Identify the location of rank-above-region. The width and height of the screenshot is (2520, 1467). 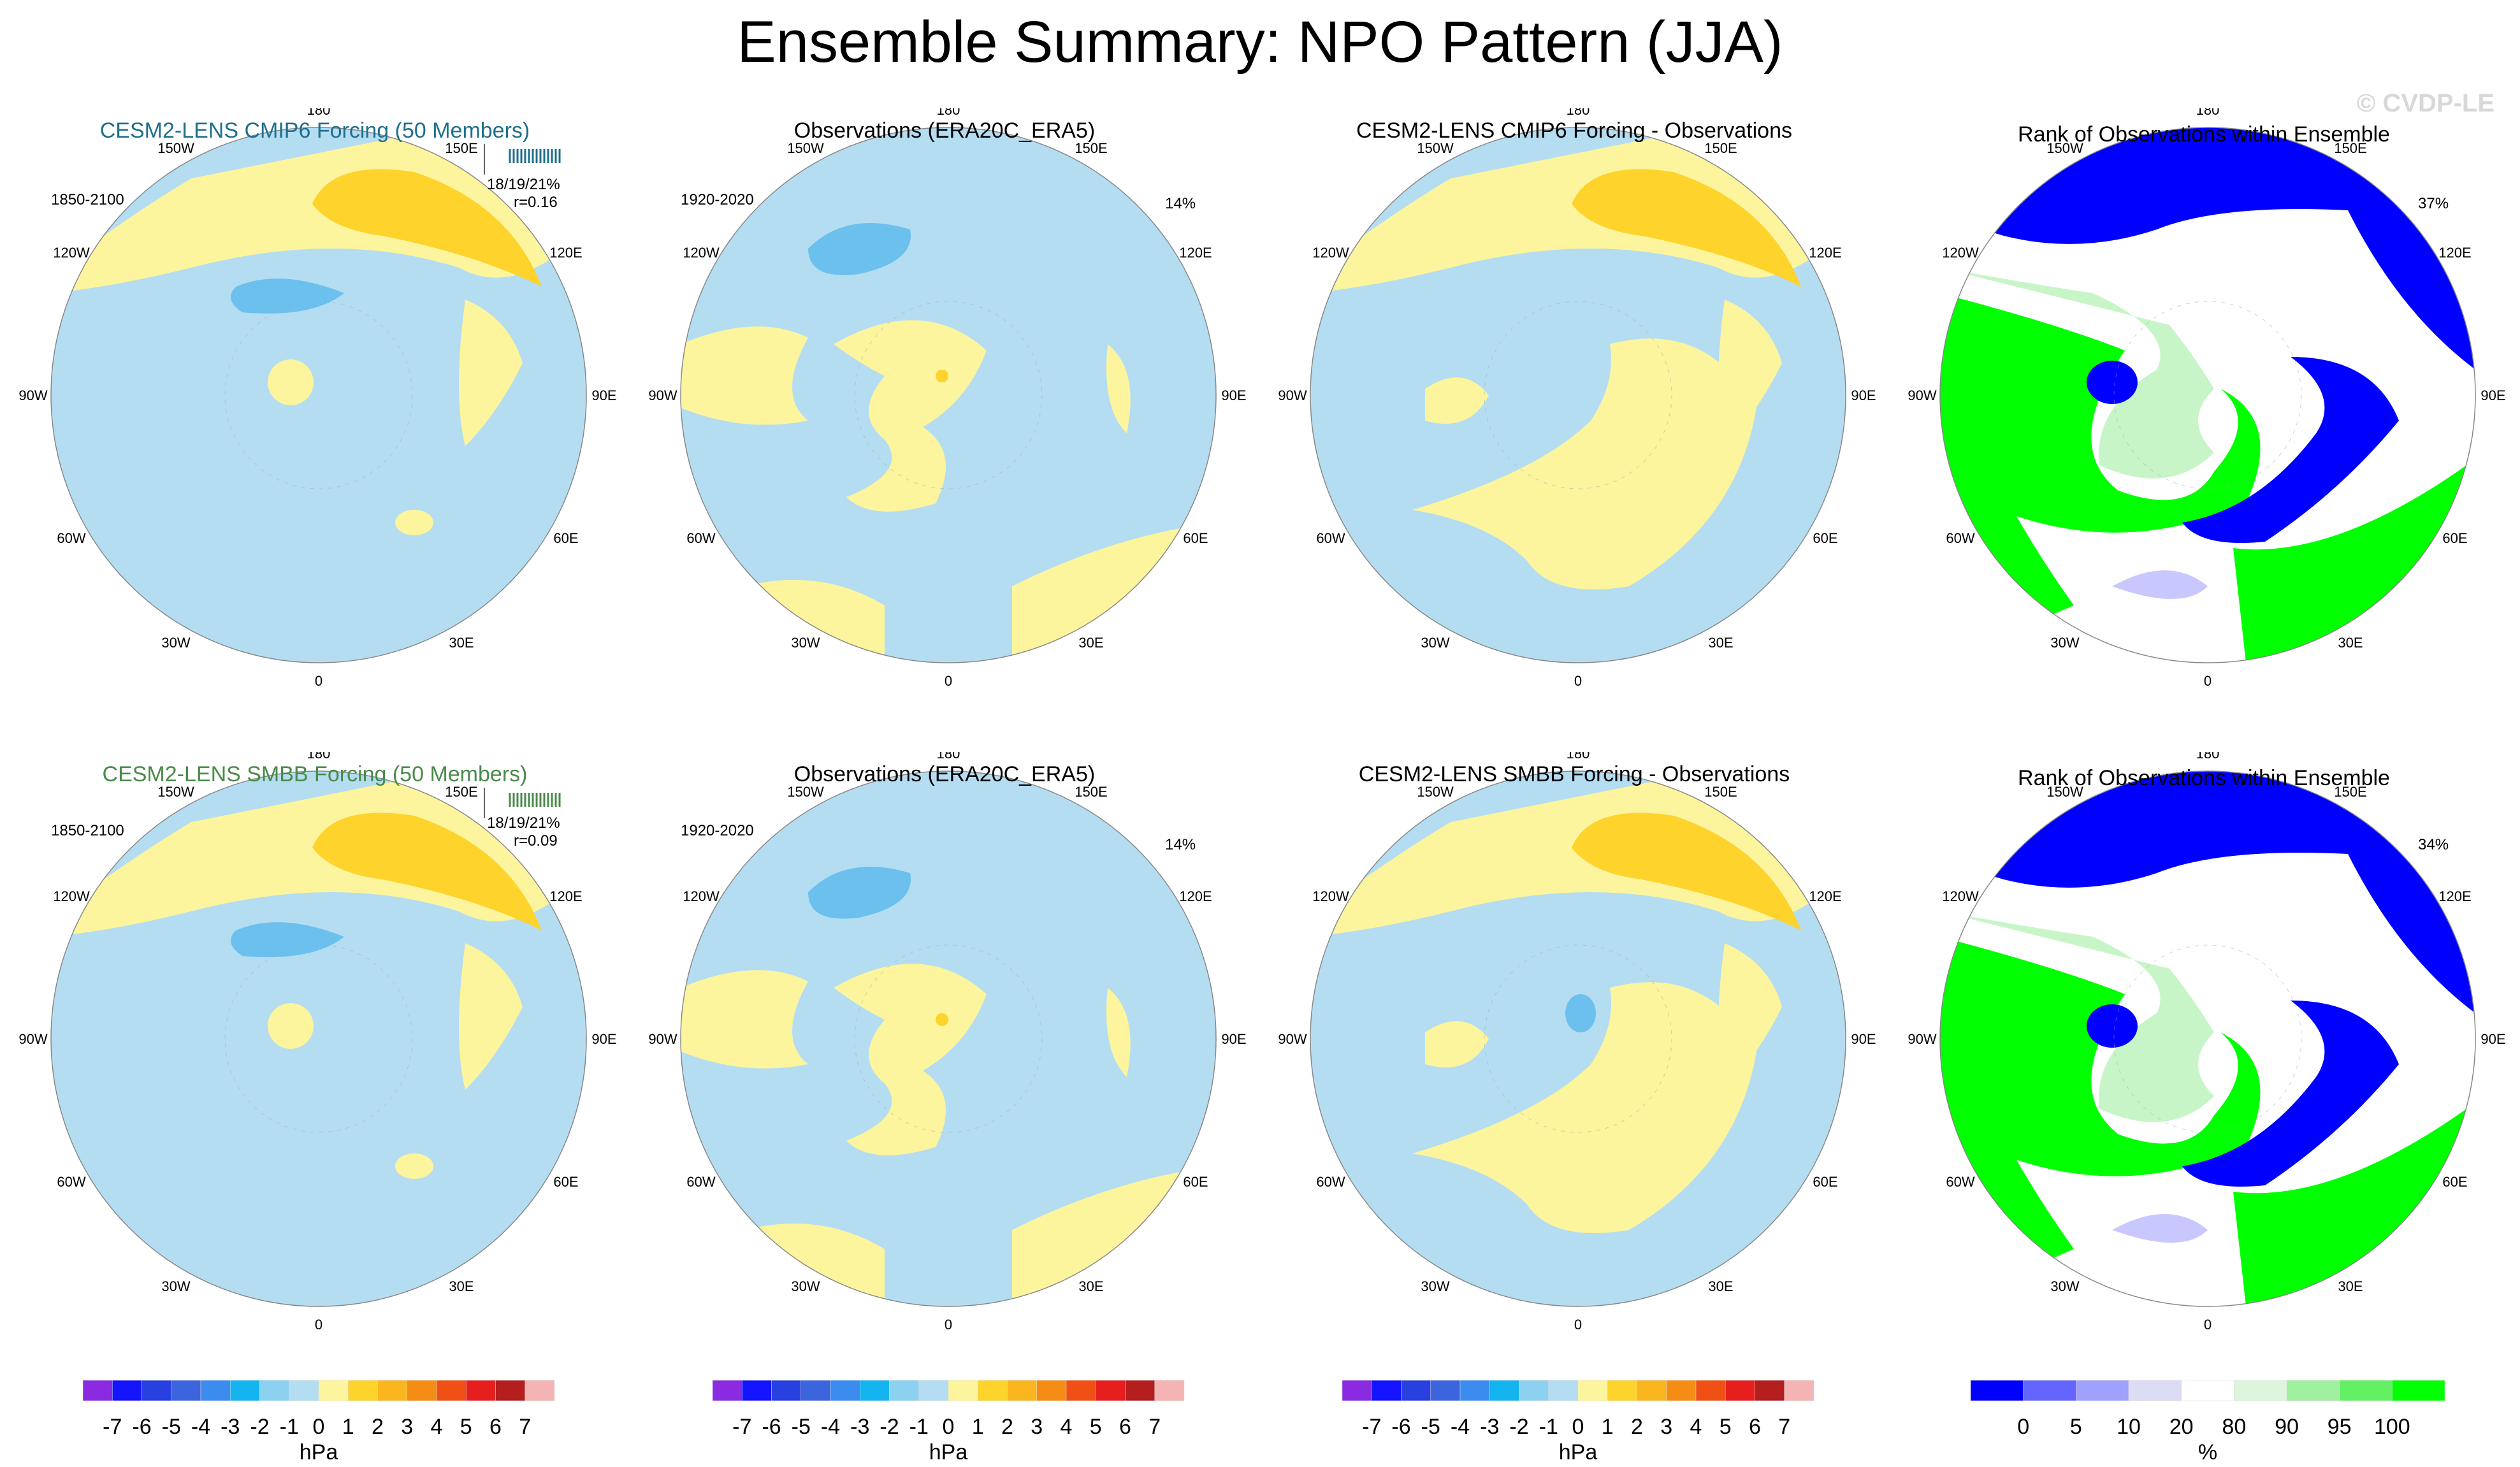
(2100, 1121).